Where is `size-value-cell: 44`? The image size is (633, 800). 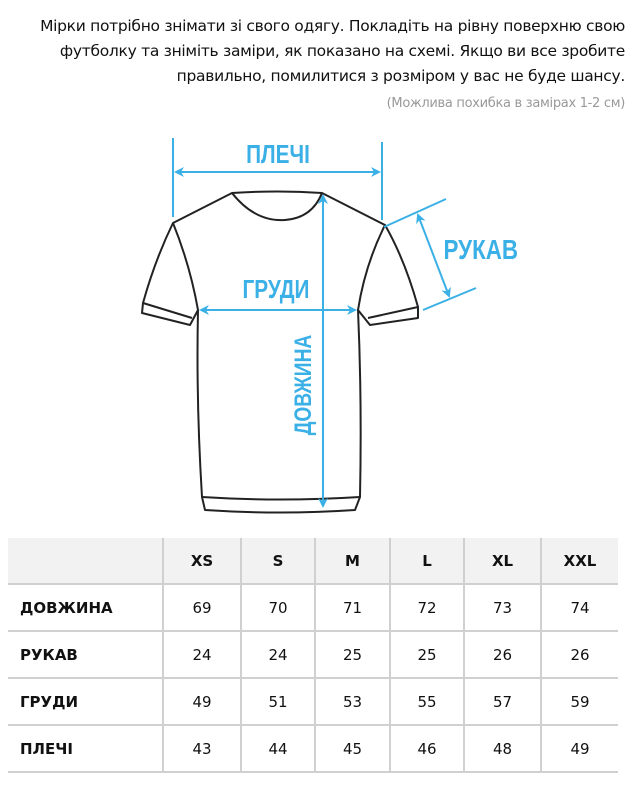 size-value-cell: 44 is located at coordinates (278, 749).